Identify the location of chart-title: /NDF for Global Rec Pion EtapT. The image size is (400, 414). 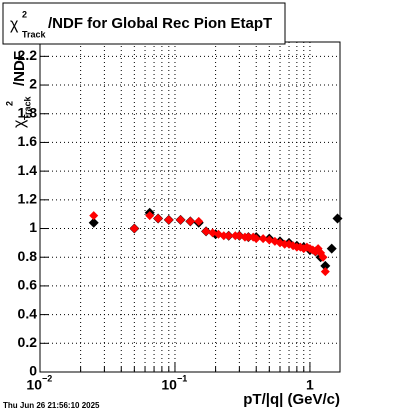
(160, 23).